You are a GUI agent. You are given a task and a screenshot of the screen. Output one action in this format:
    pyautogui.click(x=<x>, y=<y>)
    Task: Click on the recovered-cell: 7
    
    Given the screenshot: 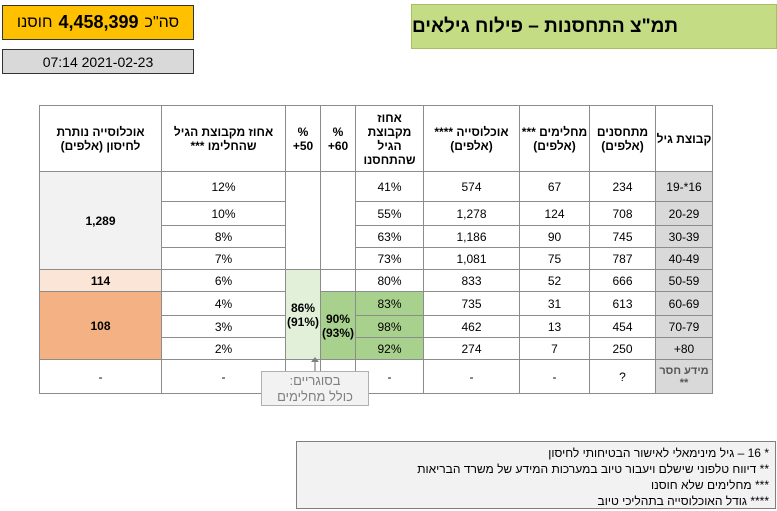 What is the action you would take?
    pyautogui.click(x=554, y=348)
    